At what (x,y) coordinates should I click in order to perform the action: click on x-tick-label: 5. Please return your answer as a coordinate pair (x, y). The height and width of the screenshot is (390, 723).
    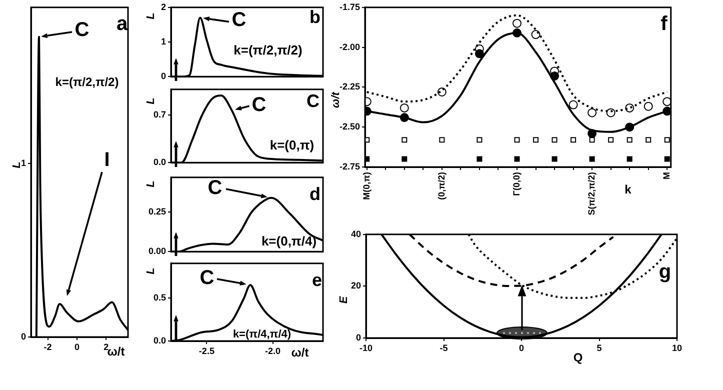
    Looking at the image, I should click on (599, 347).